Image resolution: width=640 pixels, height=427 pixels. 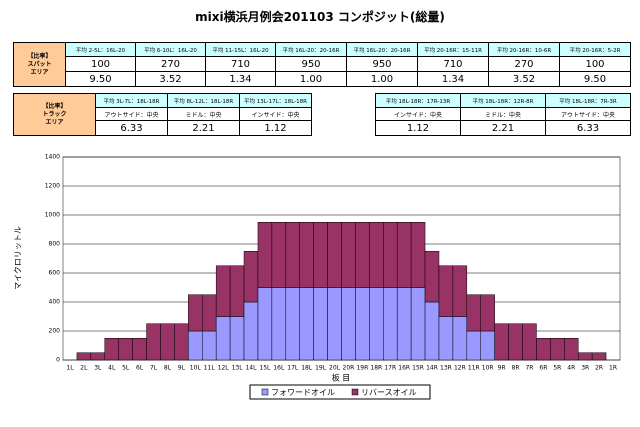 What do you see at coordinates (524, 49) in the screenshot?
I see `column-header: 平均 20-16R：10-6R` at bounding box center [524, 49].